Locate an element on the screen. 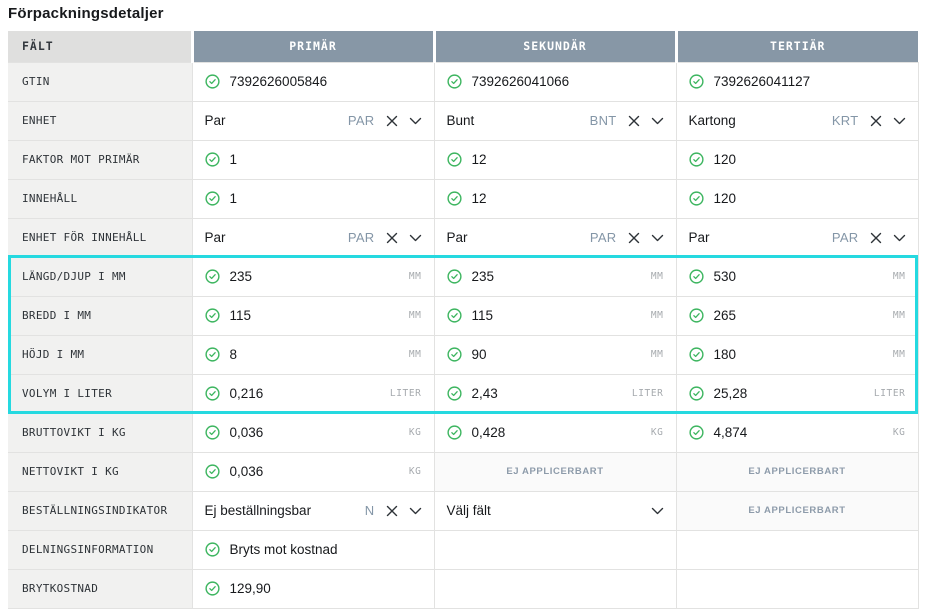 This screenshot has height=615, width=925. not-applicable-cell: EJ APPLICERBART is located at coordinates (797, 511).